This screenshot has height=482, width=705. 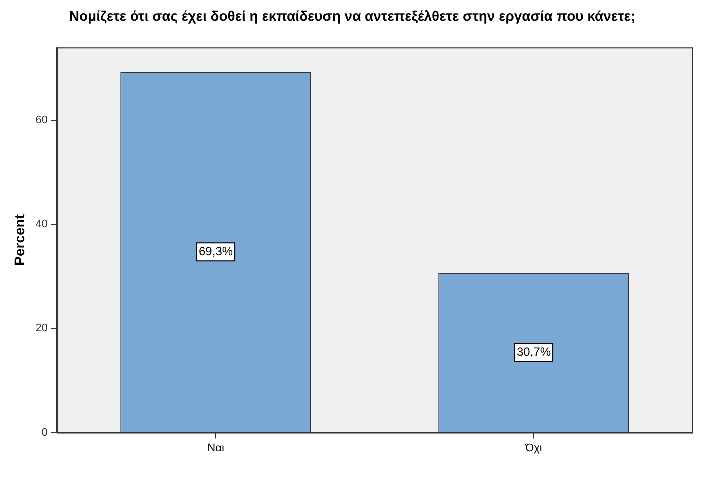 I want to click on y-tick-label: 60, so click(x=42, y=120).